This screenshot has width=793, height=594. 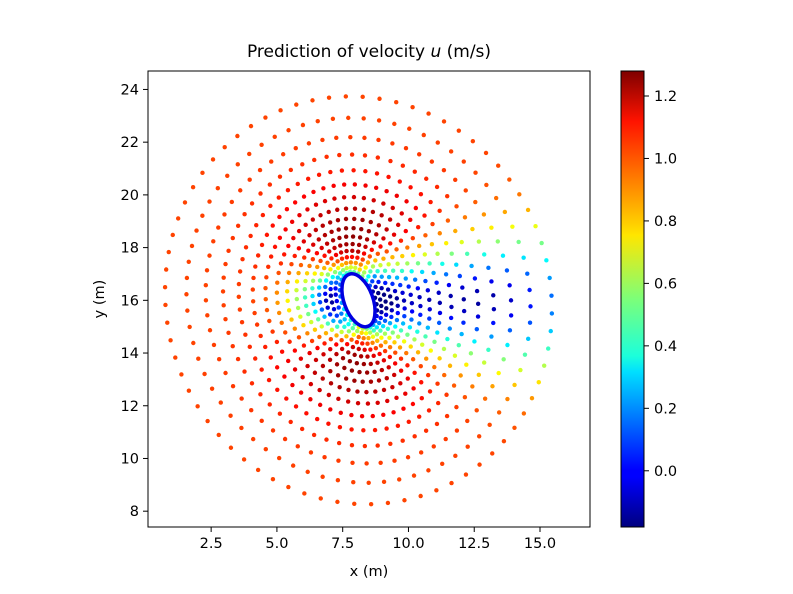 I want to click on chart-title-prefix: Prediction of velocity, so click(x=339, y=52).